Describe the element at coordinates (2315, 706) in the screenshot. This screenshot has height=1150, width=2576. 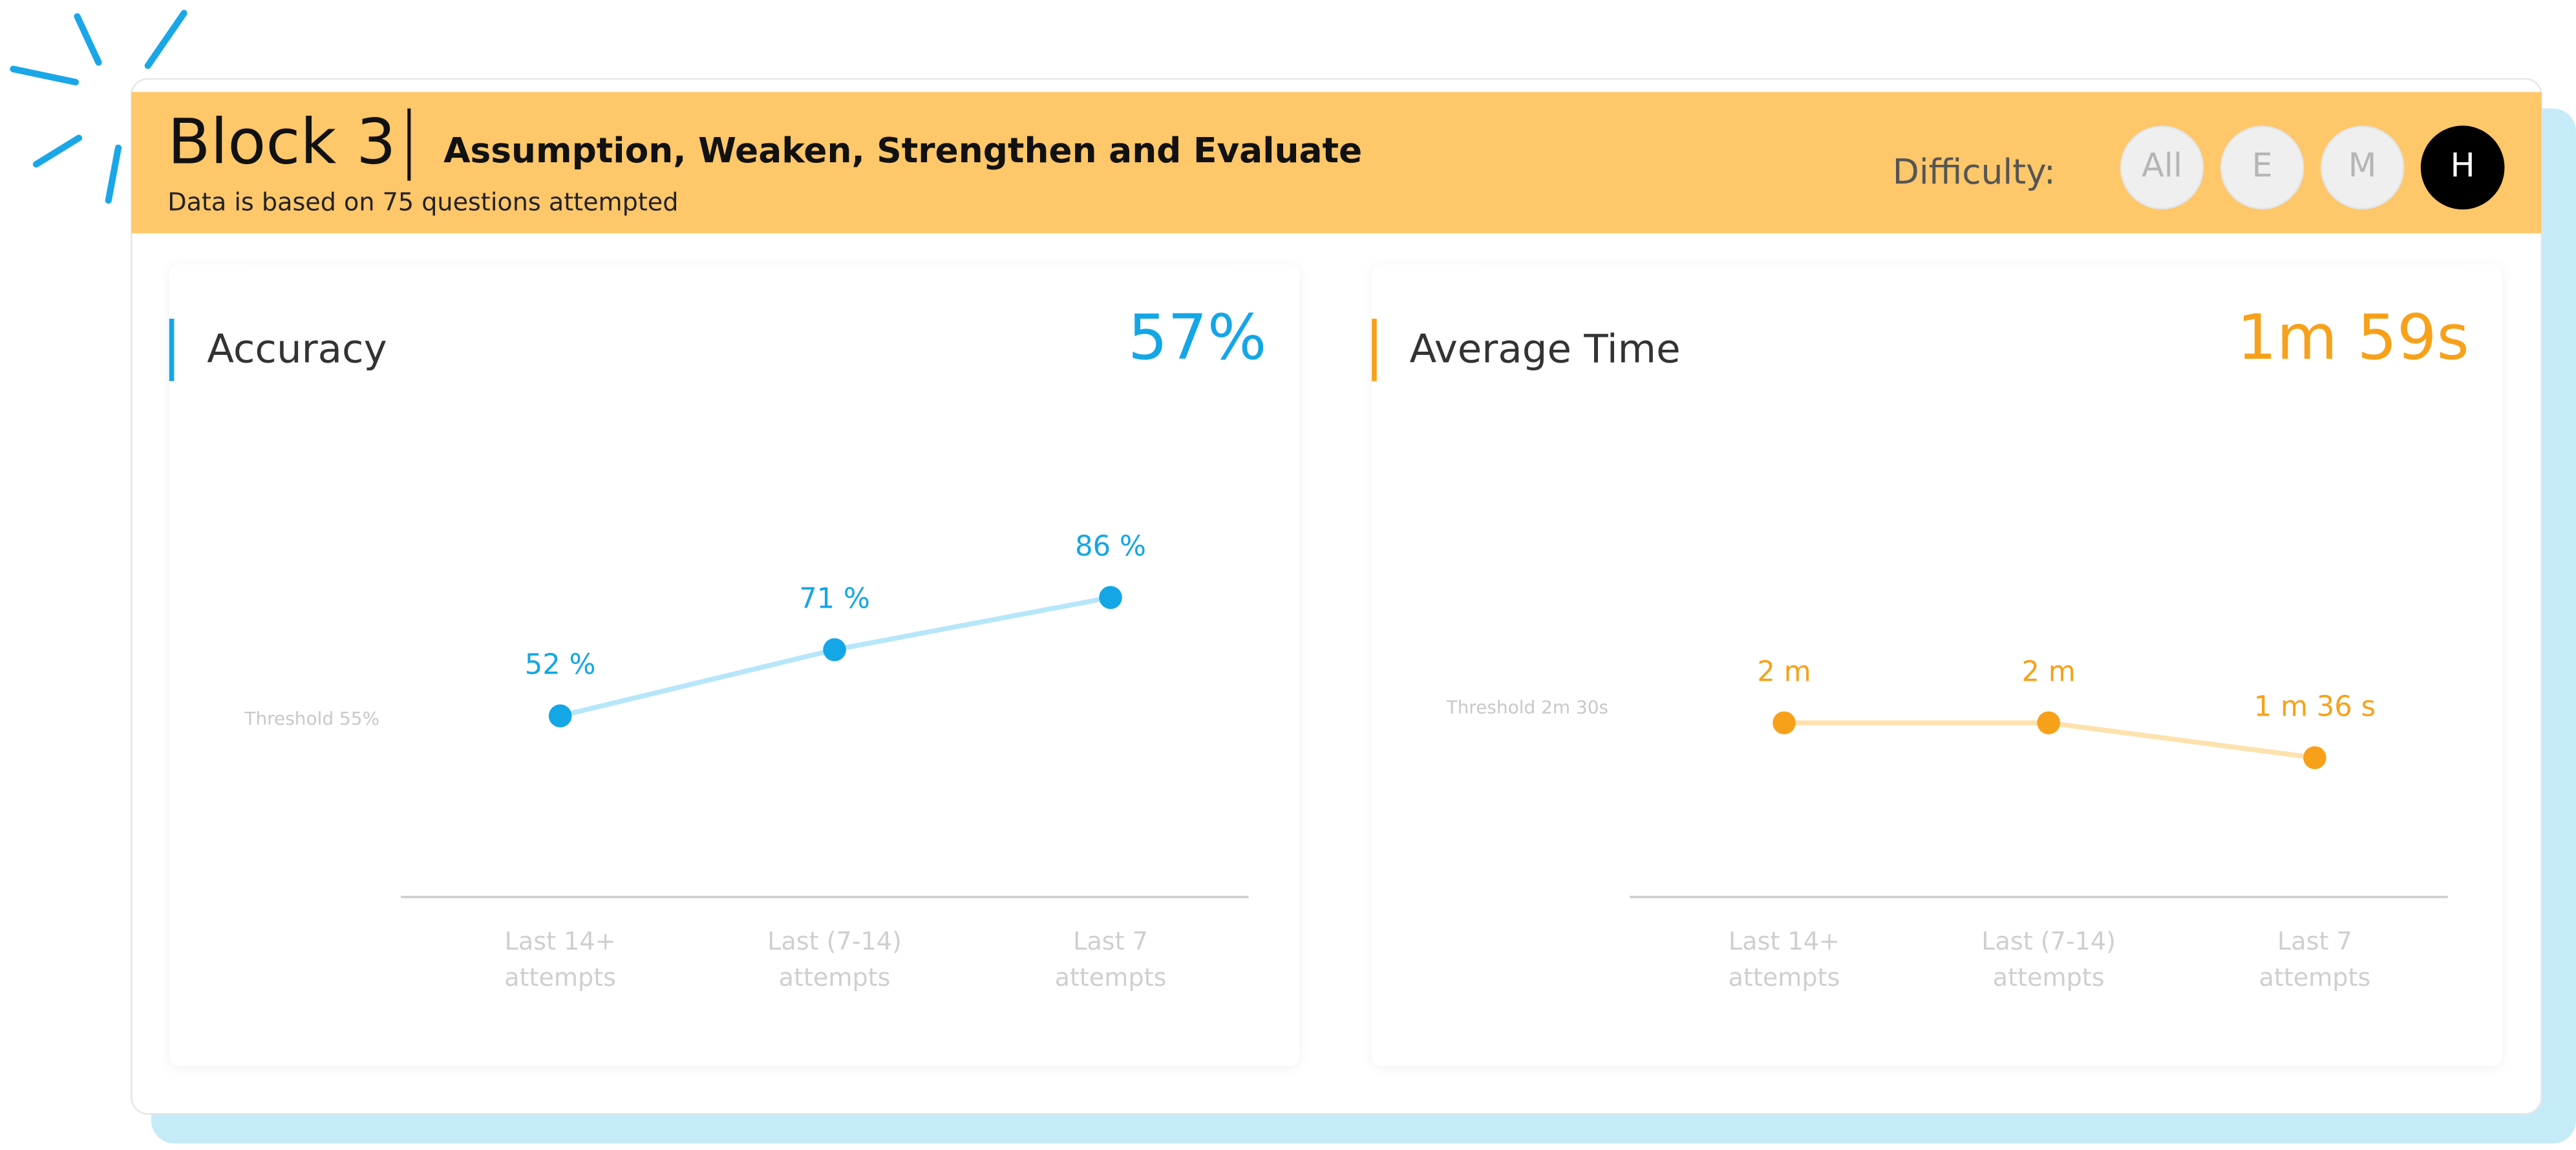
I see `value-label: 1 m 36 s` at that location.